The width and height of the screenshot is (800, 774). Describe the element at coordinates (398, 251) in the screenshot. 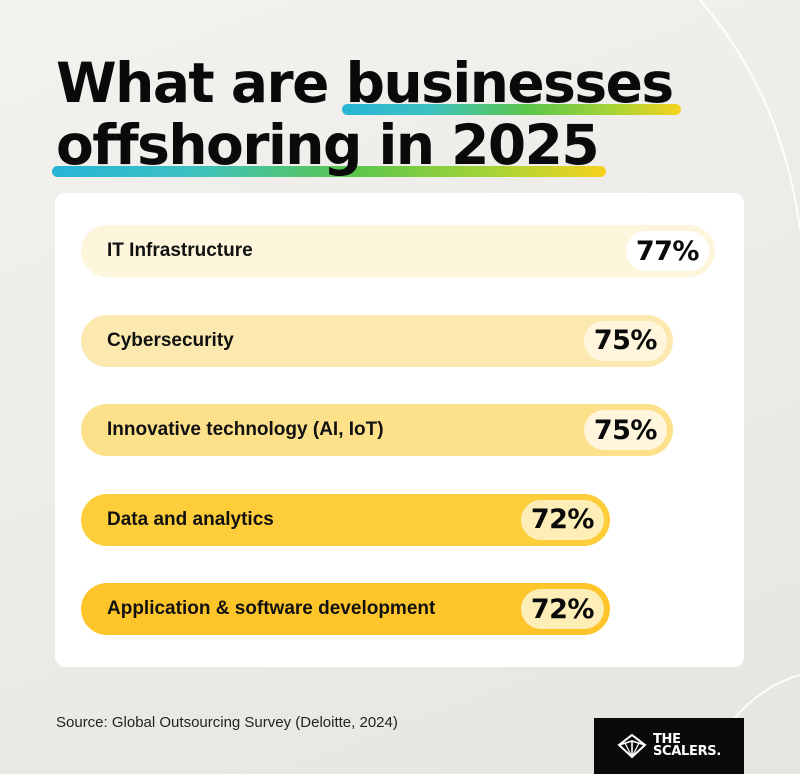

I see `bar: IT Infrastructure 77%` at that location.